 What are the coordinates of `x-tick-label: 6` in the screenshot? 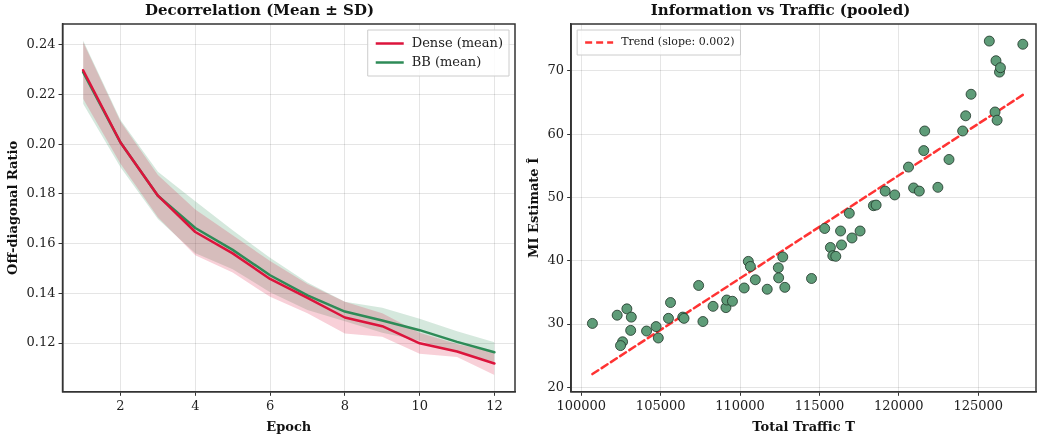 It's located at (270, 405).